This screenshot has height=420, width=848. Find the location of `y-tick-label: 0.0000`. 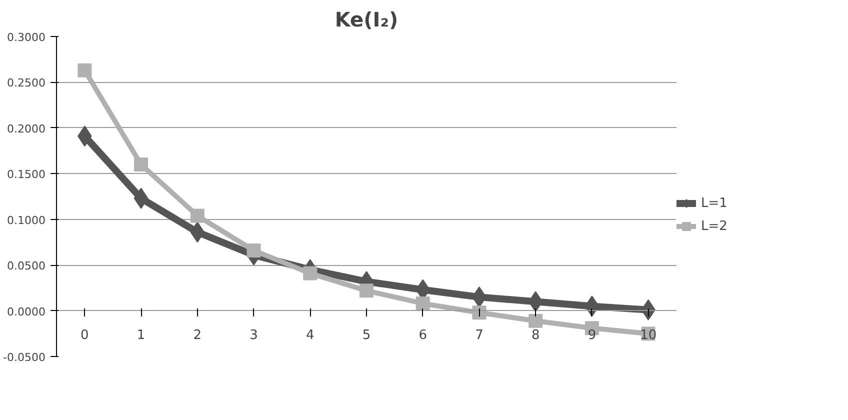

y-tick-label: 0.0000 is located at coordinates (26, 311).